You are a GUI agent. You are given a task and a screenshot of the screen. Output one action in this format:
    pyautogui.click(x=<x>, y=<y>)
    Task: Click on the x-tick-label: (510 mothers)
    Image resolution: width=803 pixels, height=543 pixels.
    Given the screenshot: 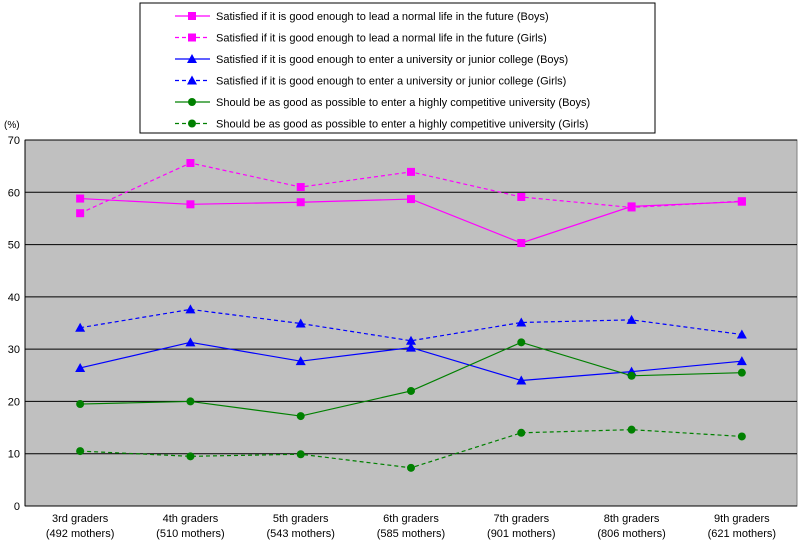 What is the action you would take?
    pyautogui.click(x=190, y=534)
    